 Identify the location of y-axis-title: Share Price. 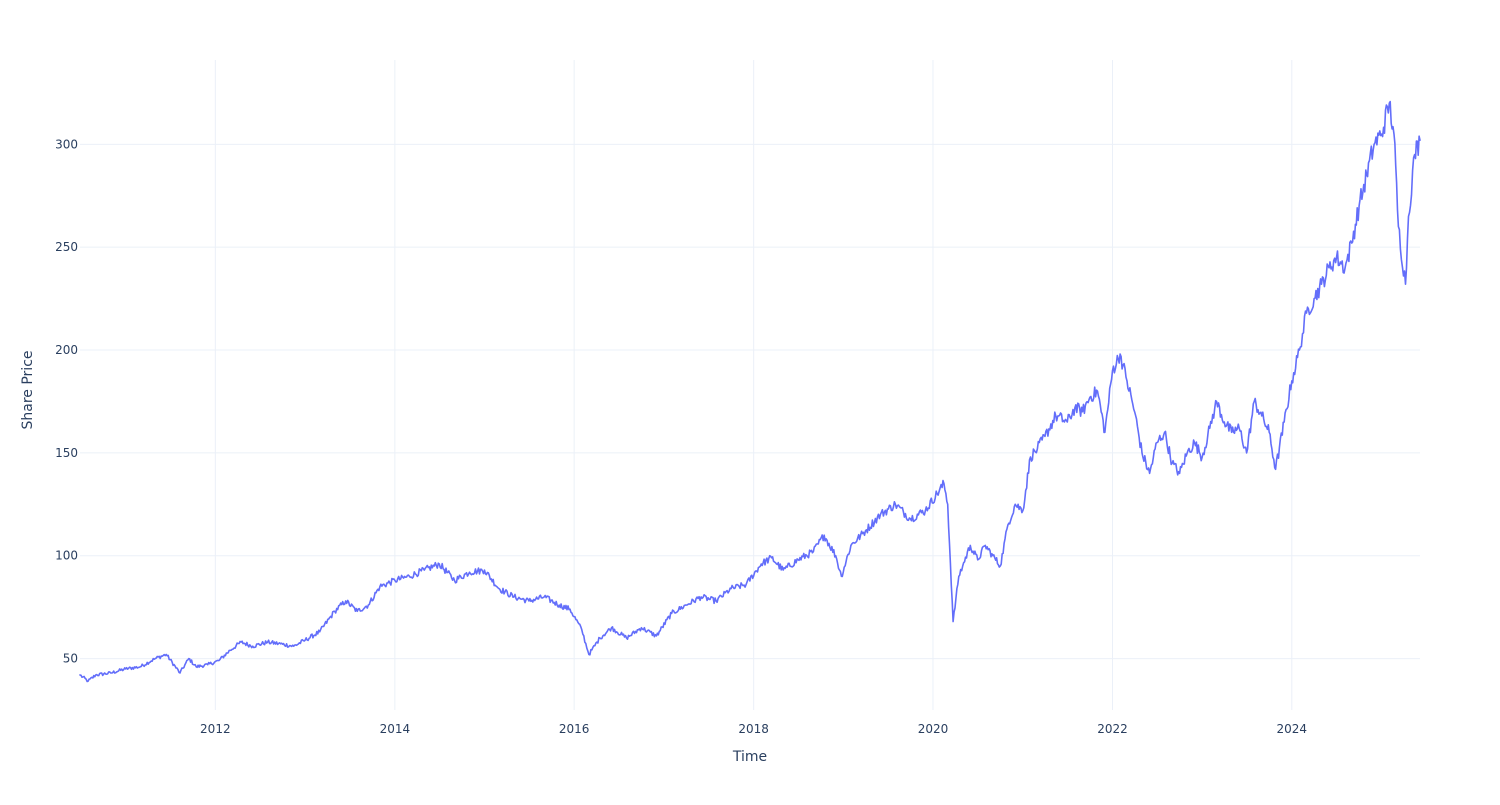
(28, 389).